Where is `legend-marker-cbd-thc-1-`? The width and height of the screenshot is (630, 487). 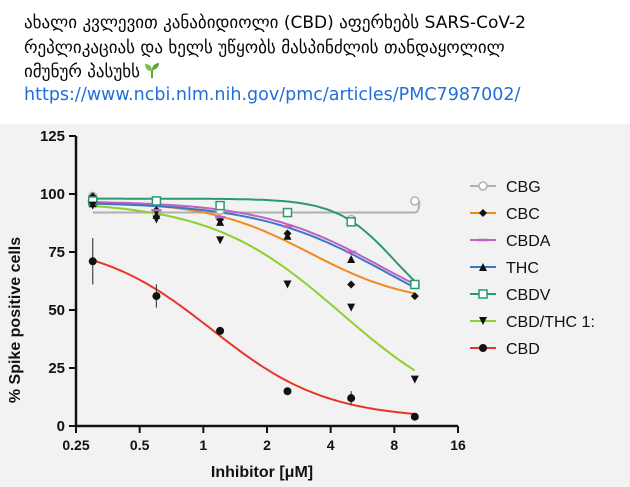 legend-marker-cbd-thc-1- is located at coordinates (483, 321).